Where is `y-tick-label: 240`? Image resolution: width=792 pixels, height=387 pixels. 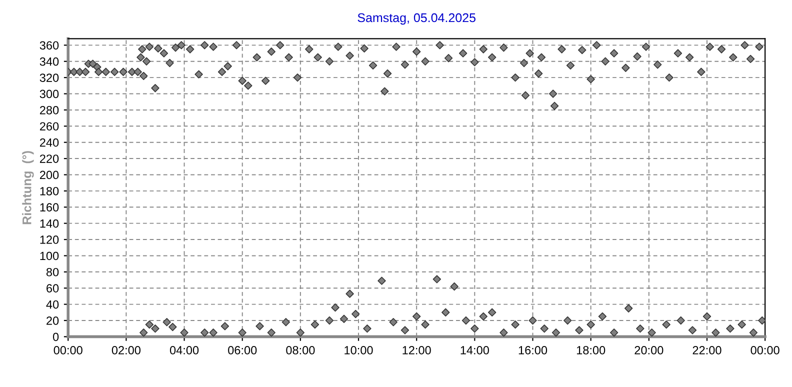
y-tick-label: 240 is located at coordinates (49, 142).